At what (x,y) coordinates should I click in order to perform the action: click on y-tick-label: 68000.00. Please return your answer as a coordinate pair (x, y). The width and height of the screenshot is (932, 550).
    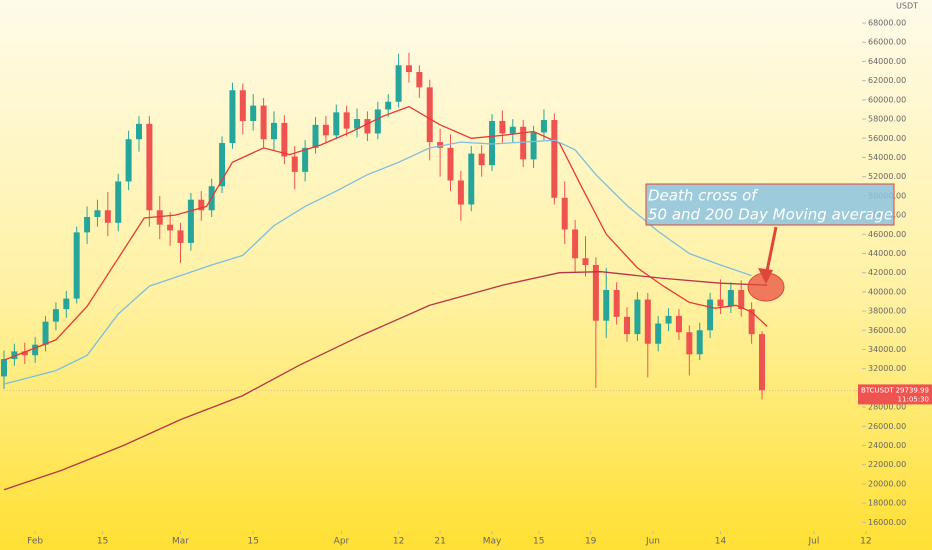
    Looking at the image, I should click on (887, 23).